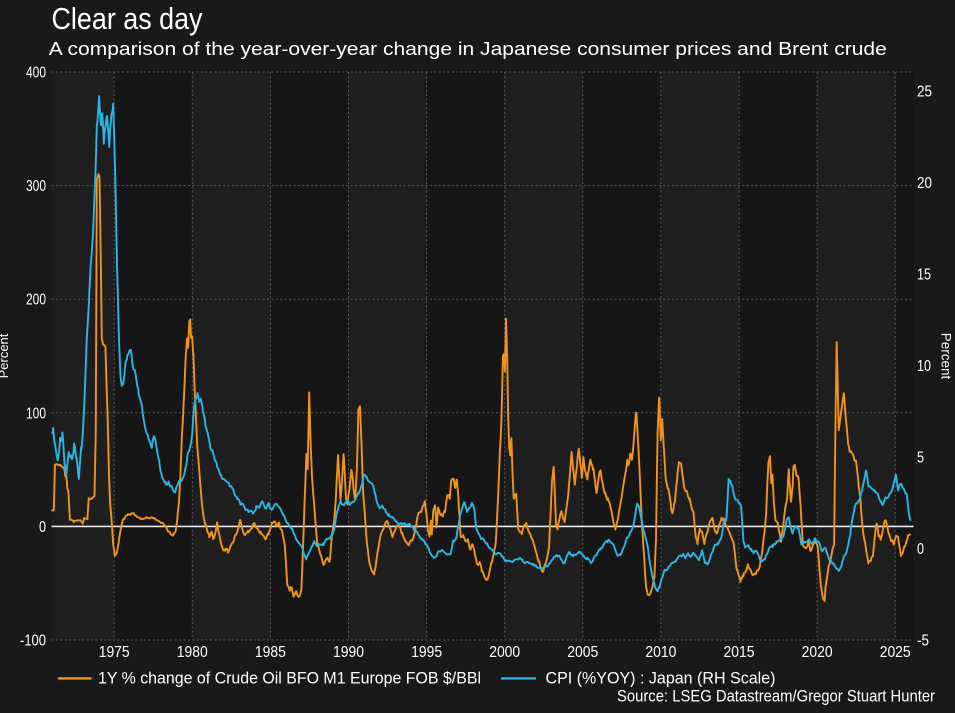 This screenshot has height=713, width=955. Describe the element at coordinates (924, 183) in the screenshot. I see `svg-text: 20` at that location.